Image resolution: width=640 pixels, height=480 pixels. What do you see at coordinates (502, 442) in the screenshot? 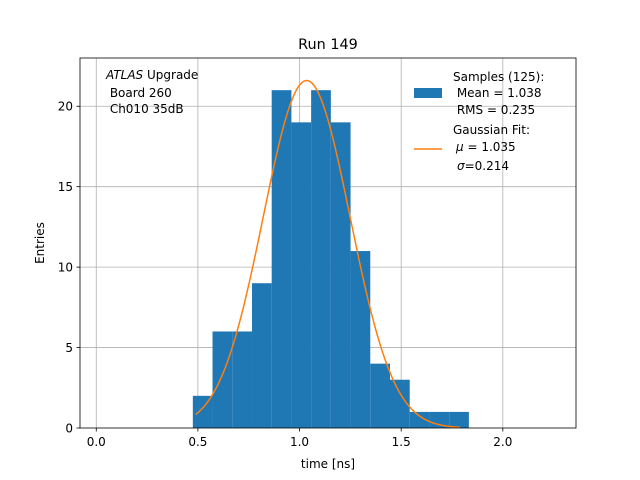
I see `x-tick-label: 2.0` at bounding box center [502, 442].